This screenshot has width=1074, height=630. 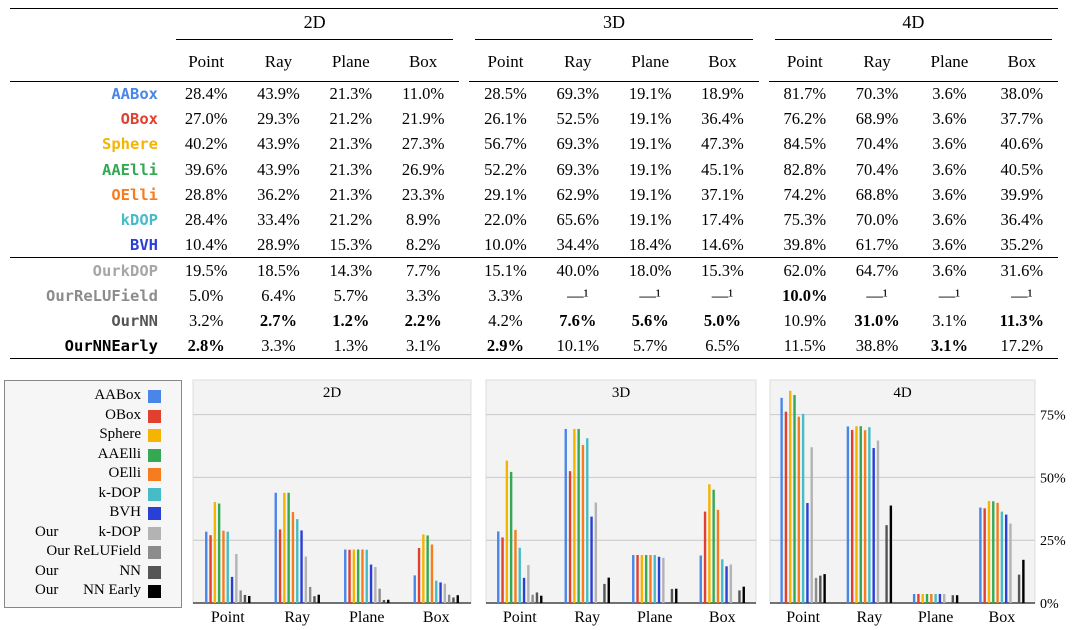 What do you see at coordinates (650, 169) in the screenshot?
I see `table-cell: 19.1%` at bounding box center [650, 169].